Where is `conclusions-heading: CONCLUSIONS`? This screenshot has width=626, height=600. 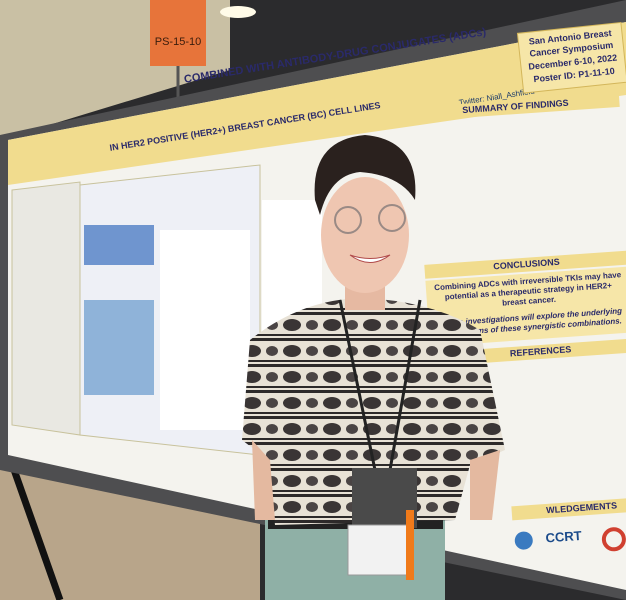
conclusions-heading: CONCLUSIONS is located at coordinates (526, 264).